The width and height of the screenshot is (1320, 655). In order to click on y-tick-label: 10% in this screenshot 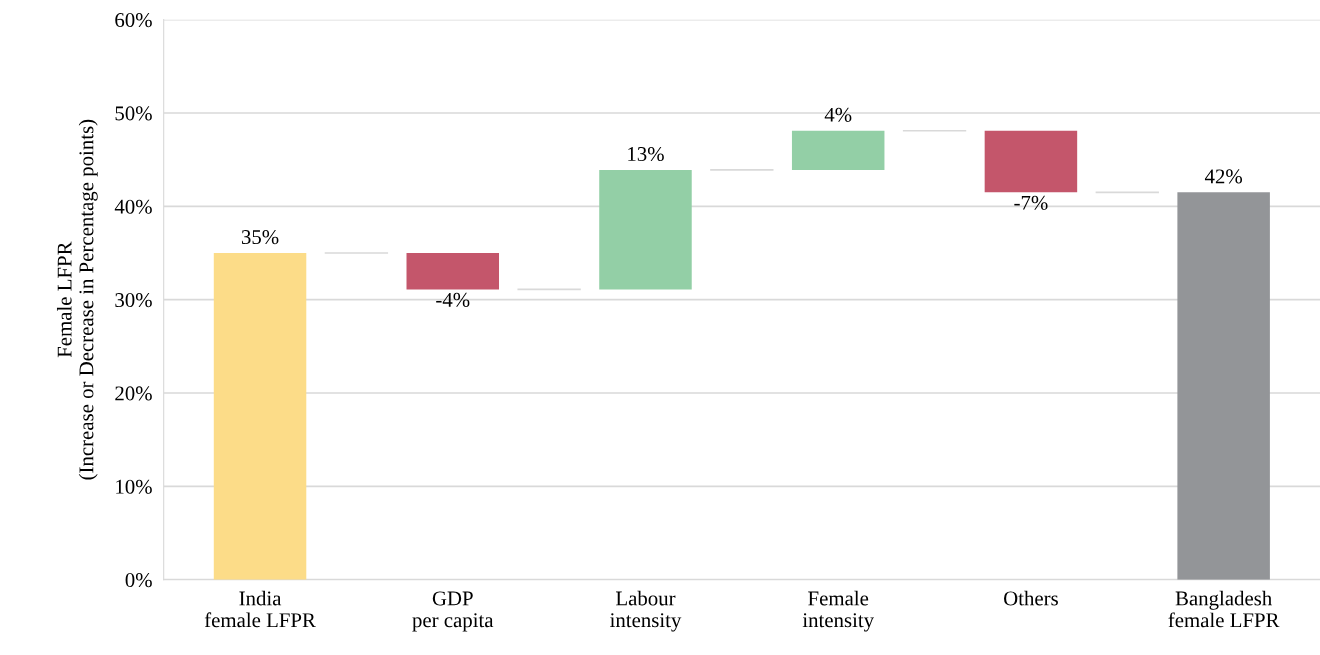, I will do `click(134, 486)`.